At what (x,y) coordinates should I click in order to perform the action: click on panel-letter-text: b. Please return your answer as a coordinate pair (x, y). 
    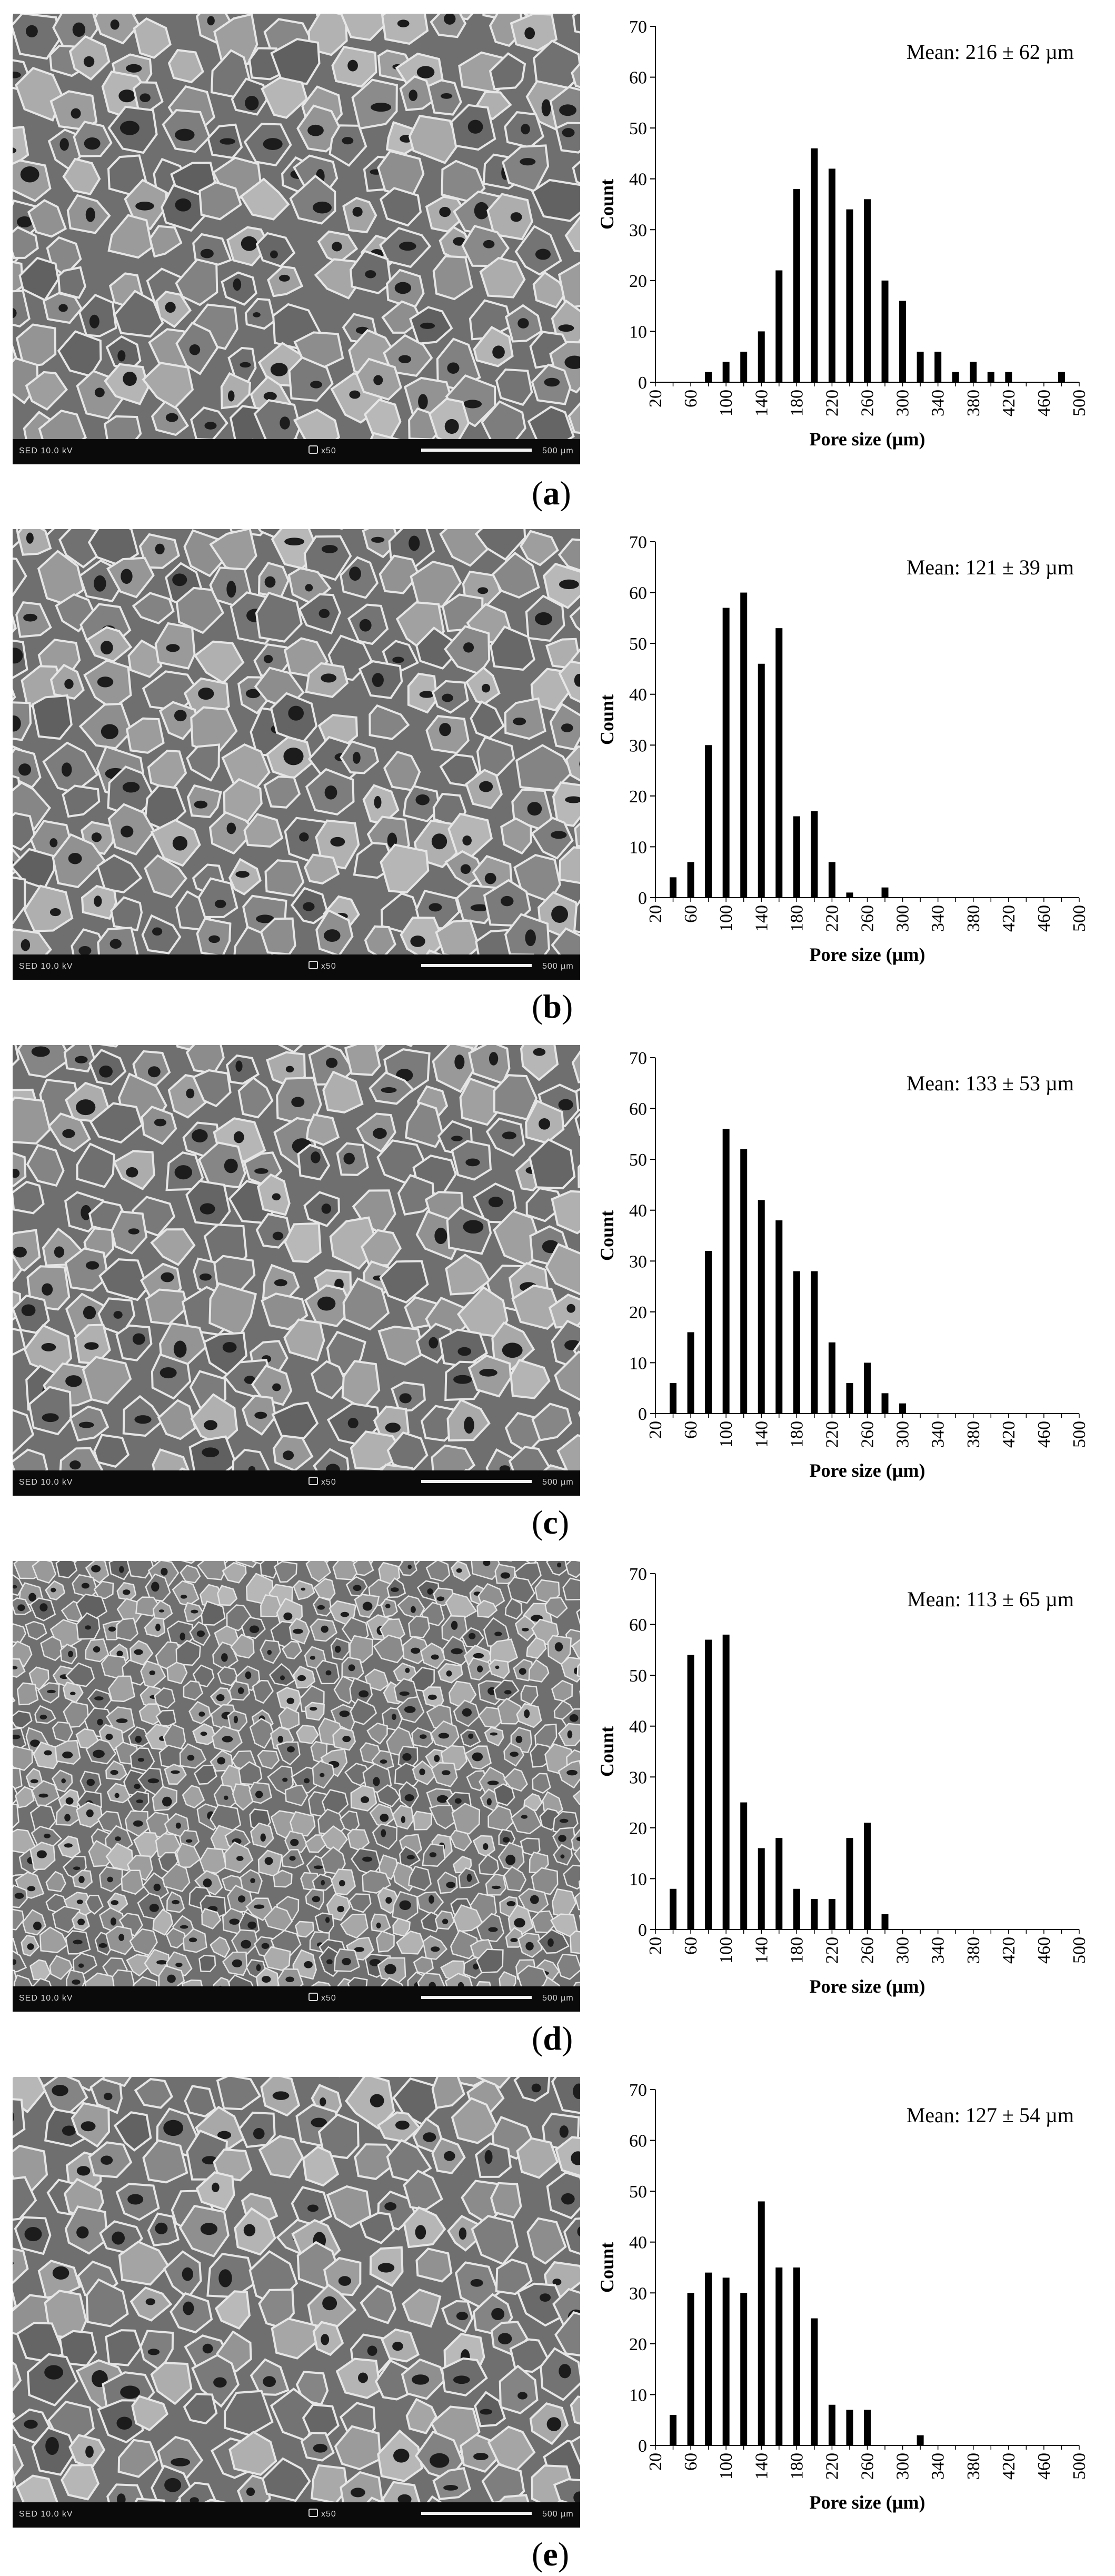
    Looking at the image, I should click on (552, 1007).